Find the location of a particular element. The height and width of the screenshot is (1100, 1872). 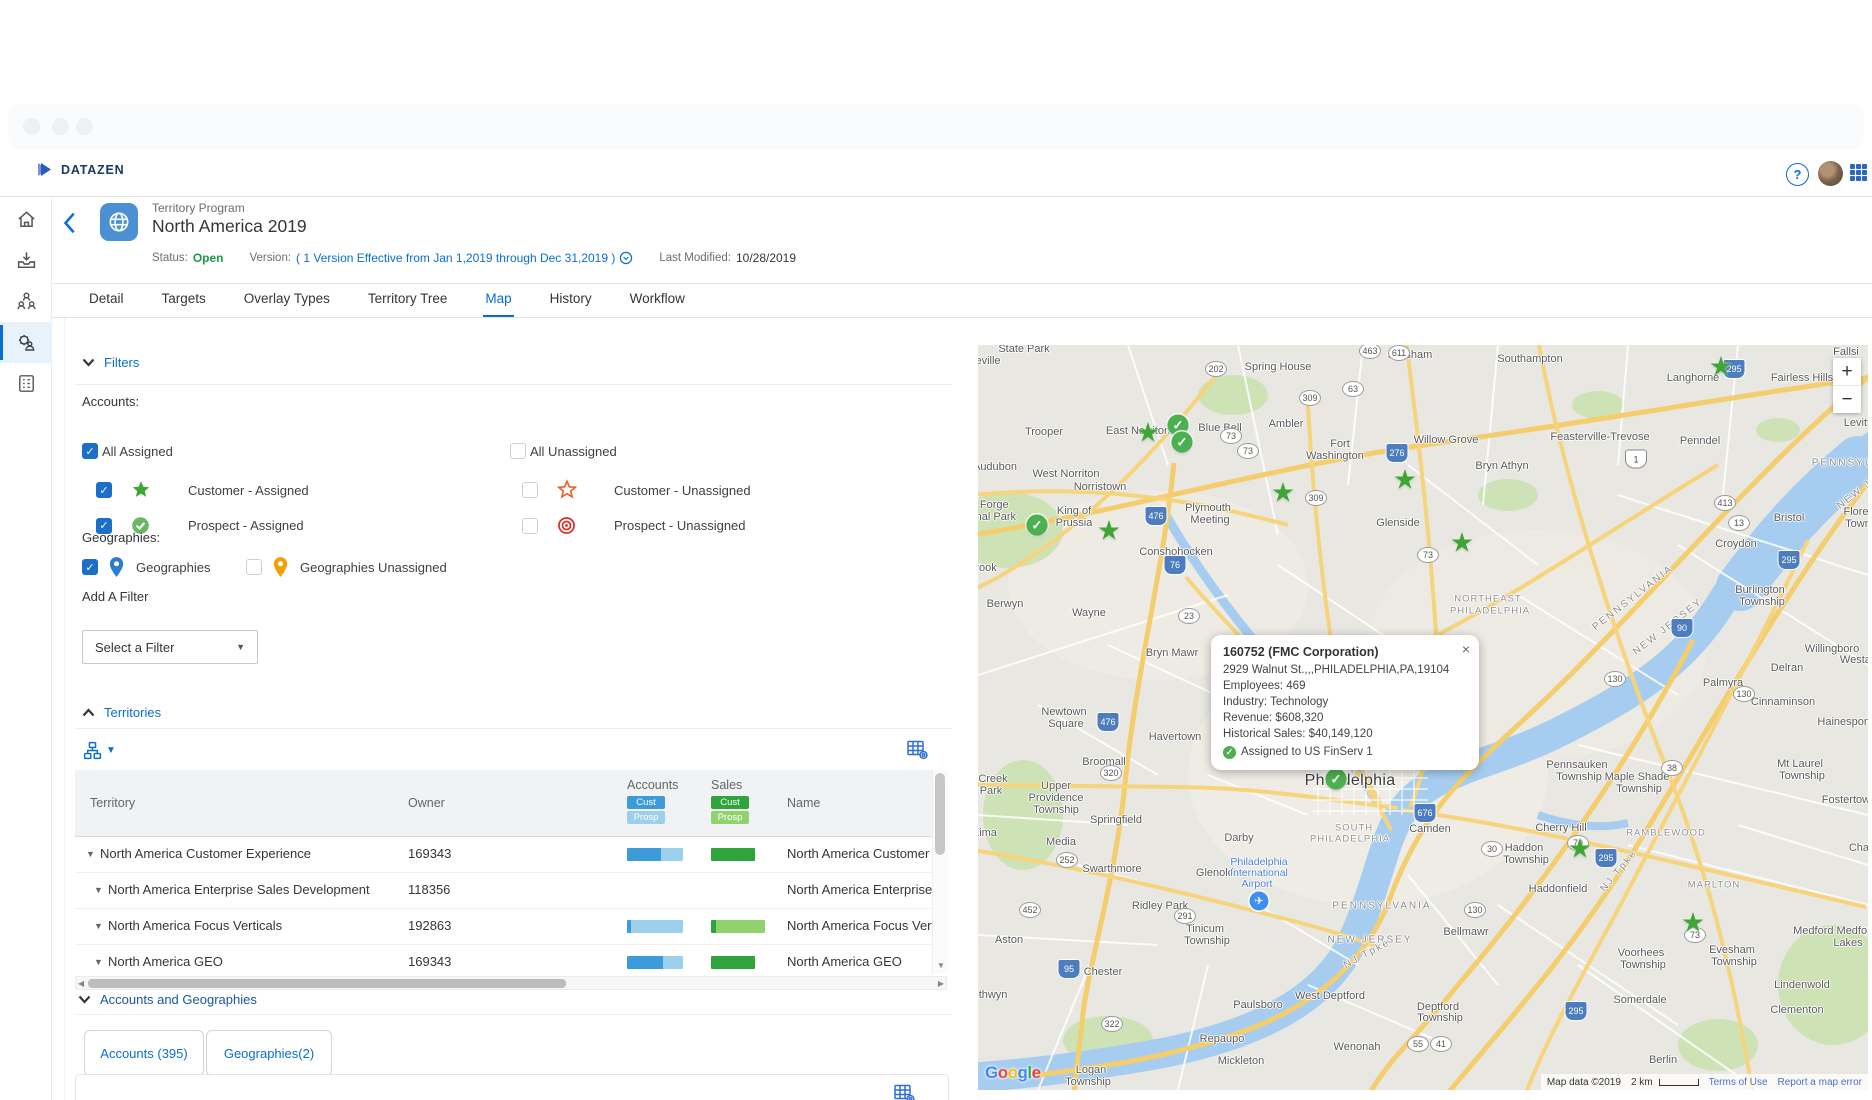

route-shield: 309 is located at coordinates (1316, 498).